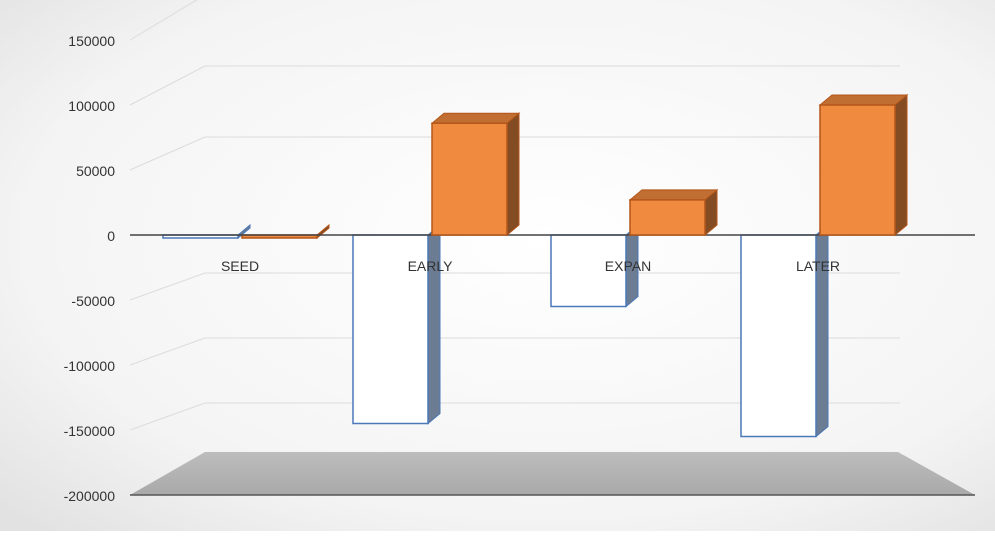 This screenshot has height=536, width=995. I want to click on y-tick-label: 100000, so click(91, 106).